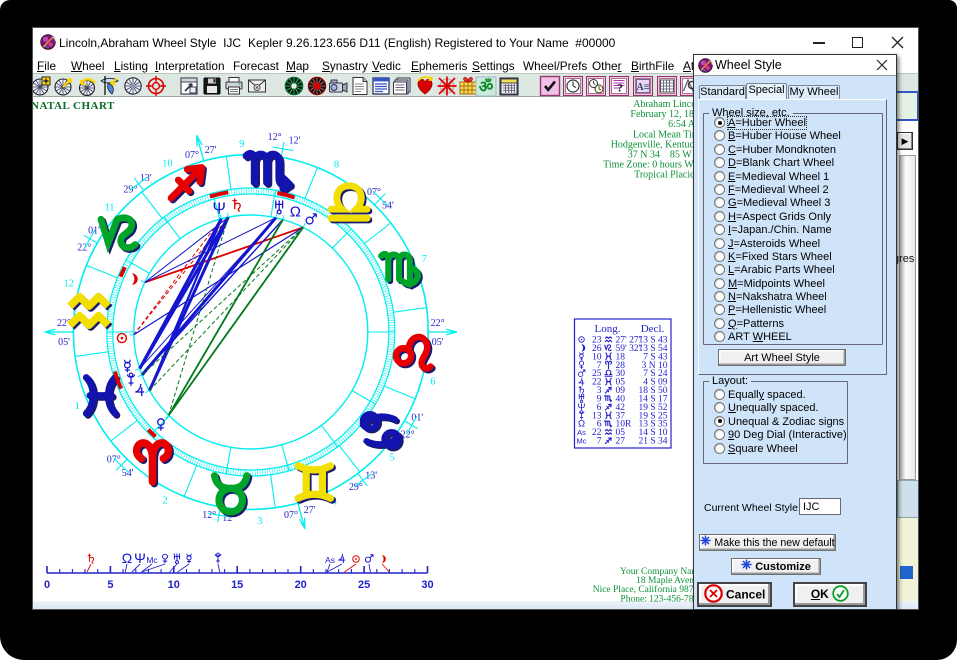 The image size is (957, 660). I want to click on svg-text: Phone: 123-456-7890, so click(661, 599).